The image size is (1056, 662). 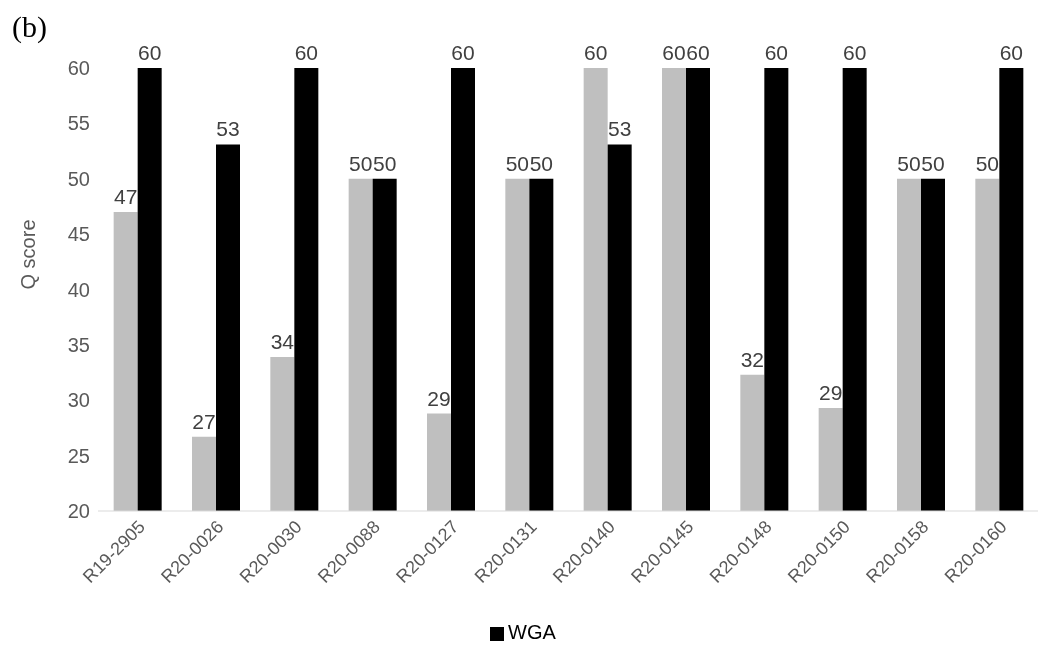 I want to click on y-tick-label: 30, so click(x=78, y=400).